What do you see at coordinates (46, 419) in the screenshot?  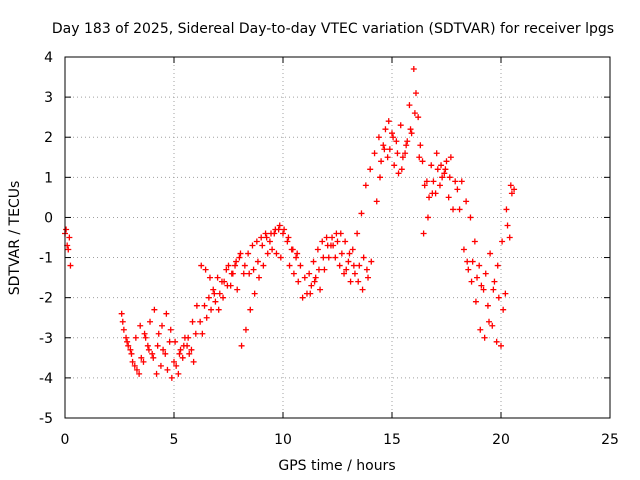 I see `y-tick-label: -5` at bounding box center [46, 419].